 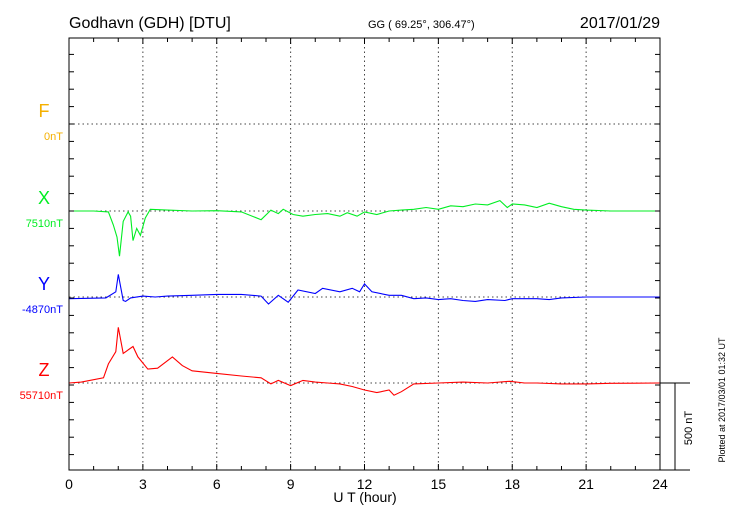 What do you see at coordinates (722, 400) in the screenshot?
I see `plotted-at-label: Plotted at 2017/03/01 01:32 UT` at bounding box center [722, 400].